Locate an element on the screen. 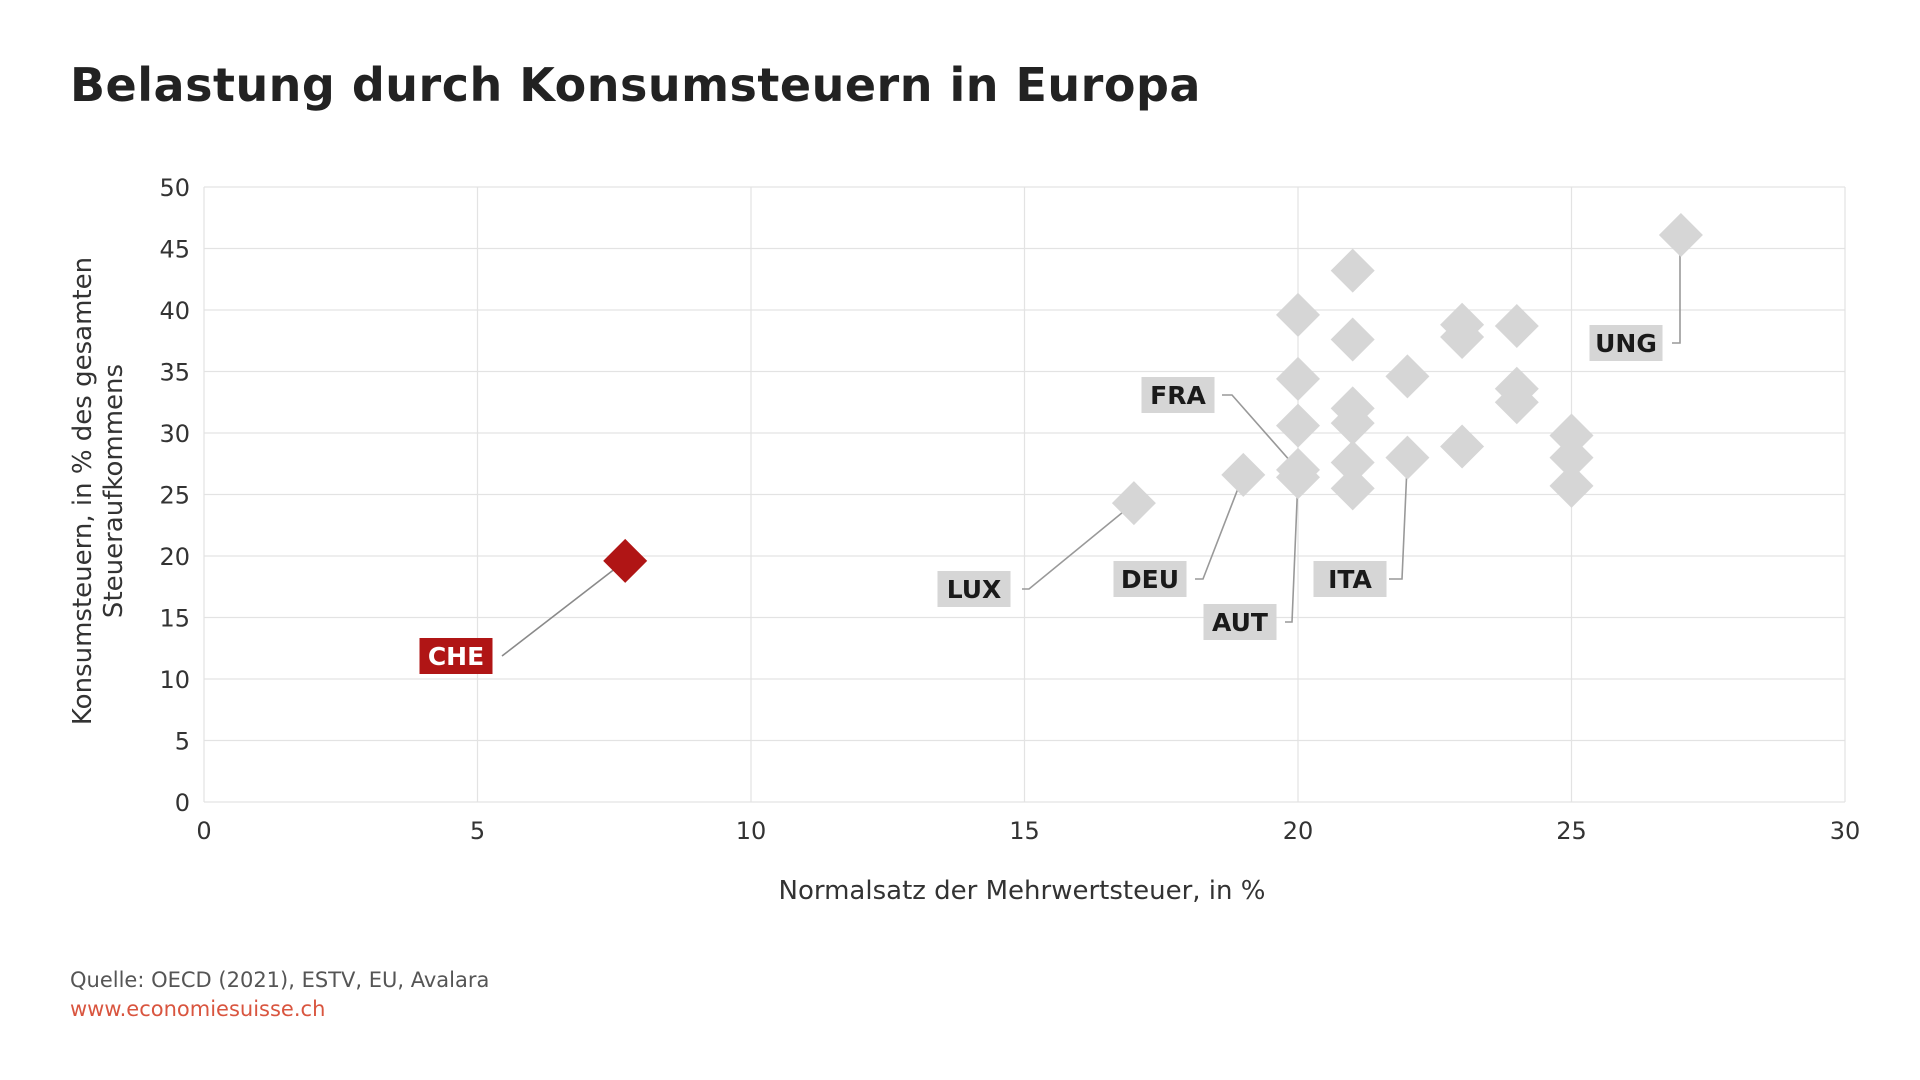 The height and width of the screenshot is (1080, 1920). y-axis-title-line-2: Steueraufkommens is located at coordinates (114, 491).